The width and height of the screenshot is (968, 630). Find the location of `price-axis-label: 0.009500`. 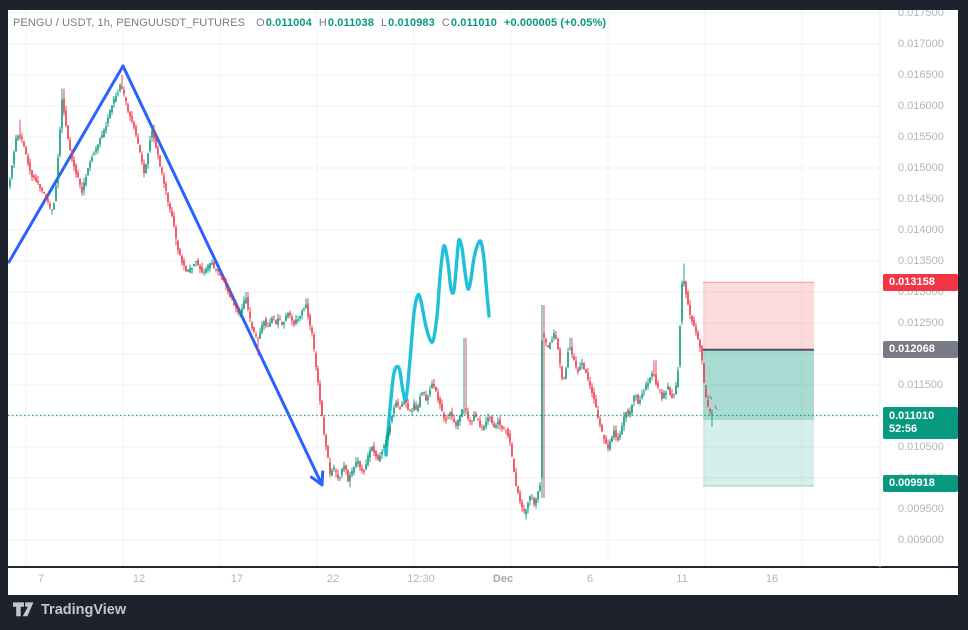

price-axis-label: 0.009500 is located at coordinates (921, 509).